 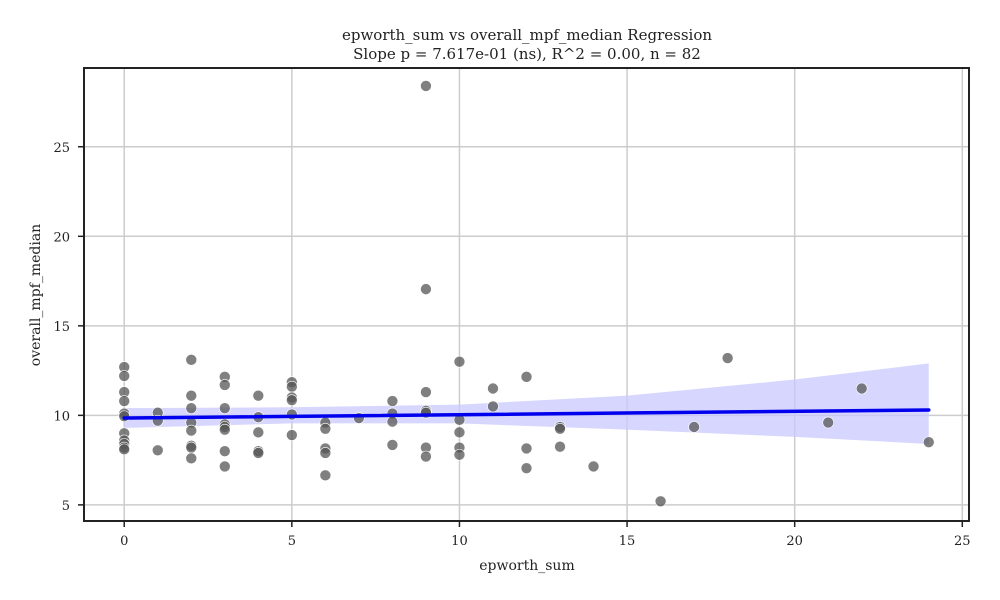 What do you see at coordinates (794, 541) in the screenshot?
I see `x-tick-label: 20` at bounding box center [794, 541].